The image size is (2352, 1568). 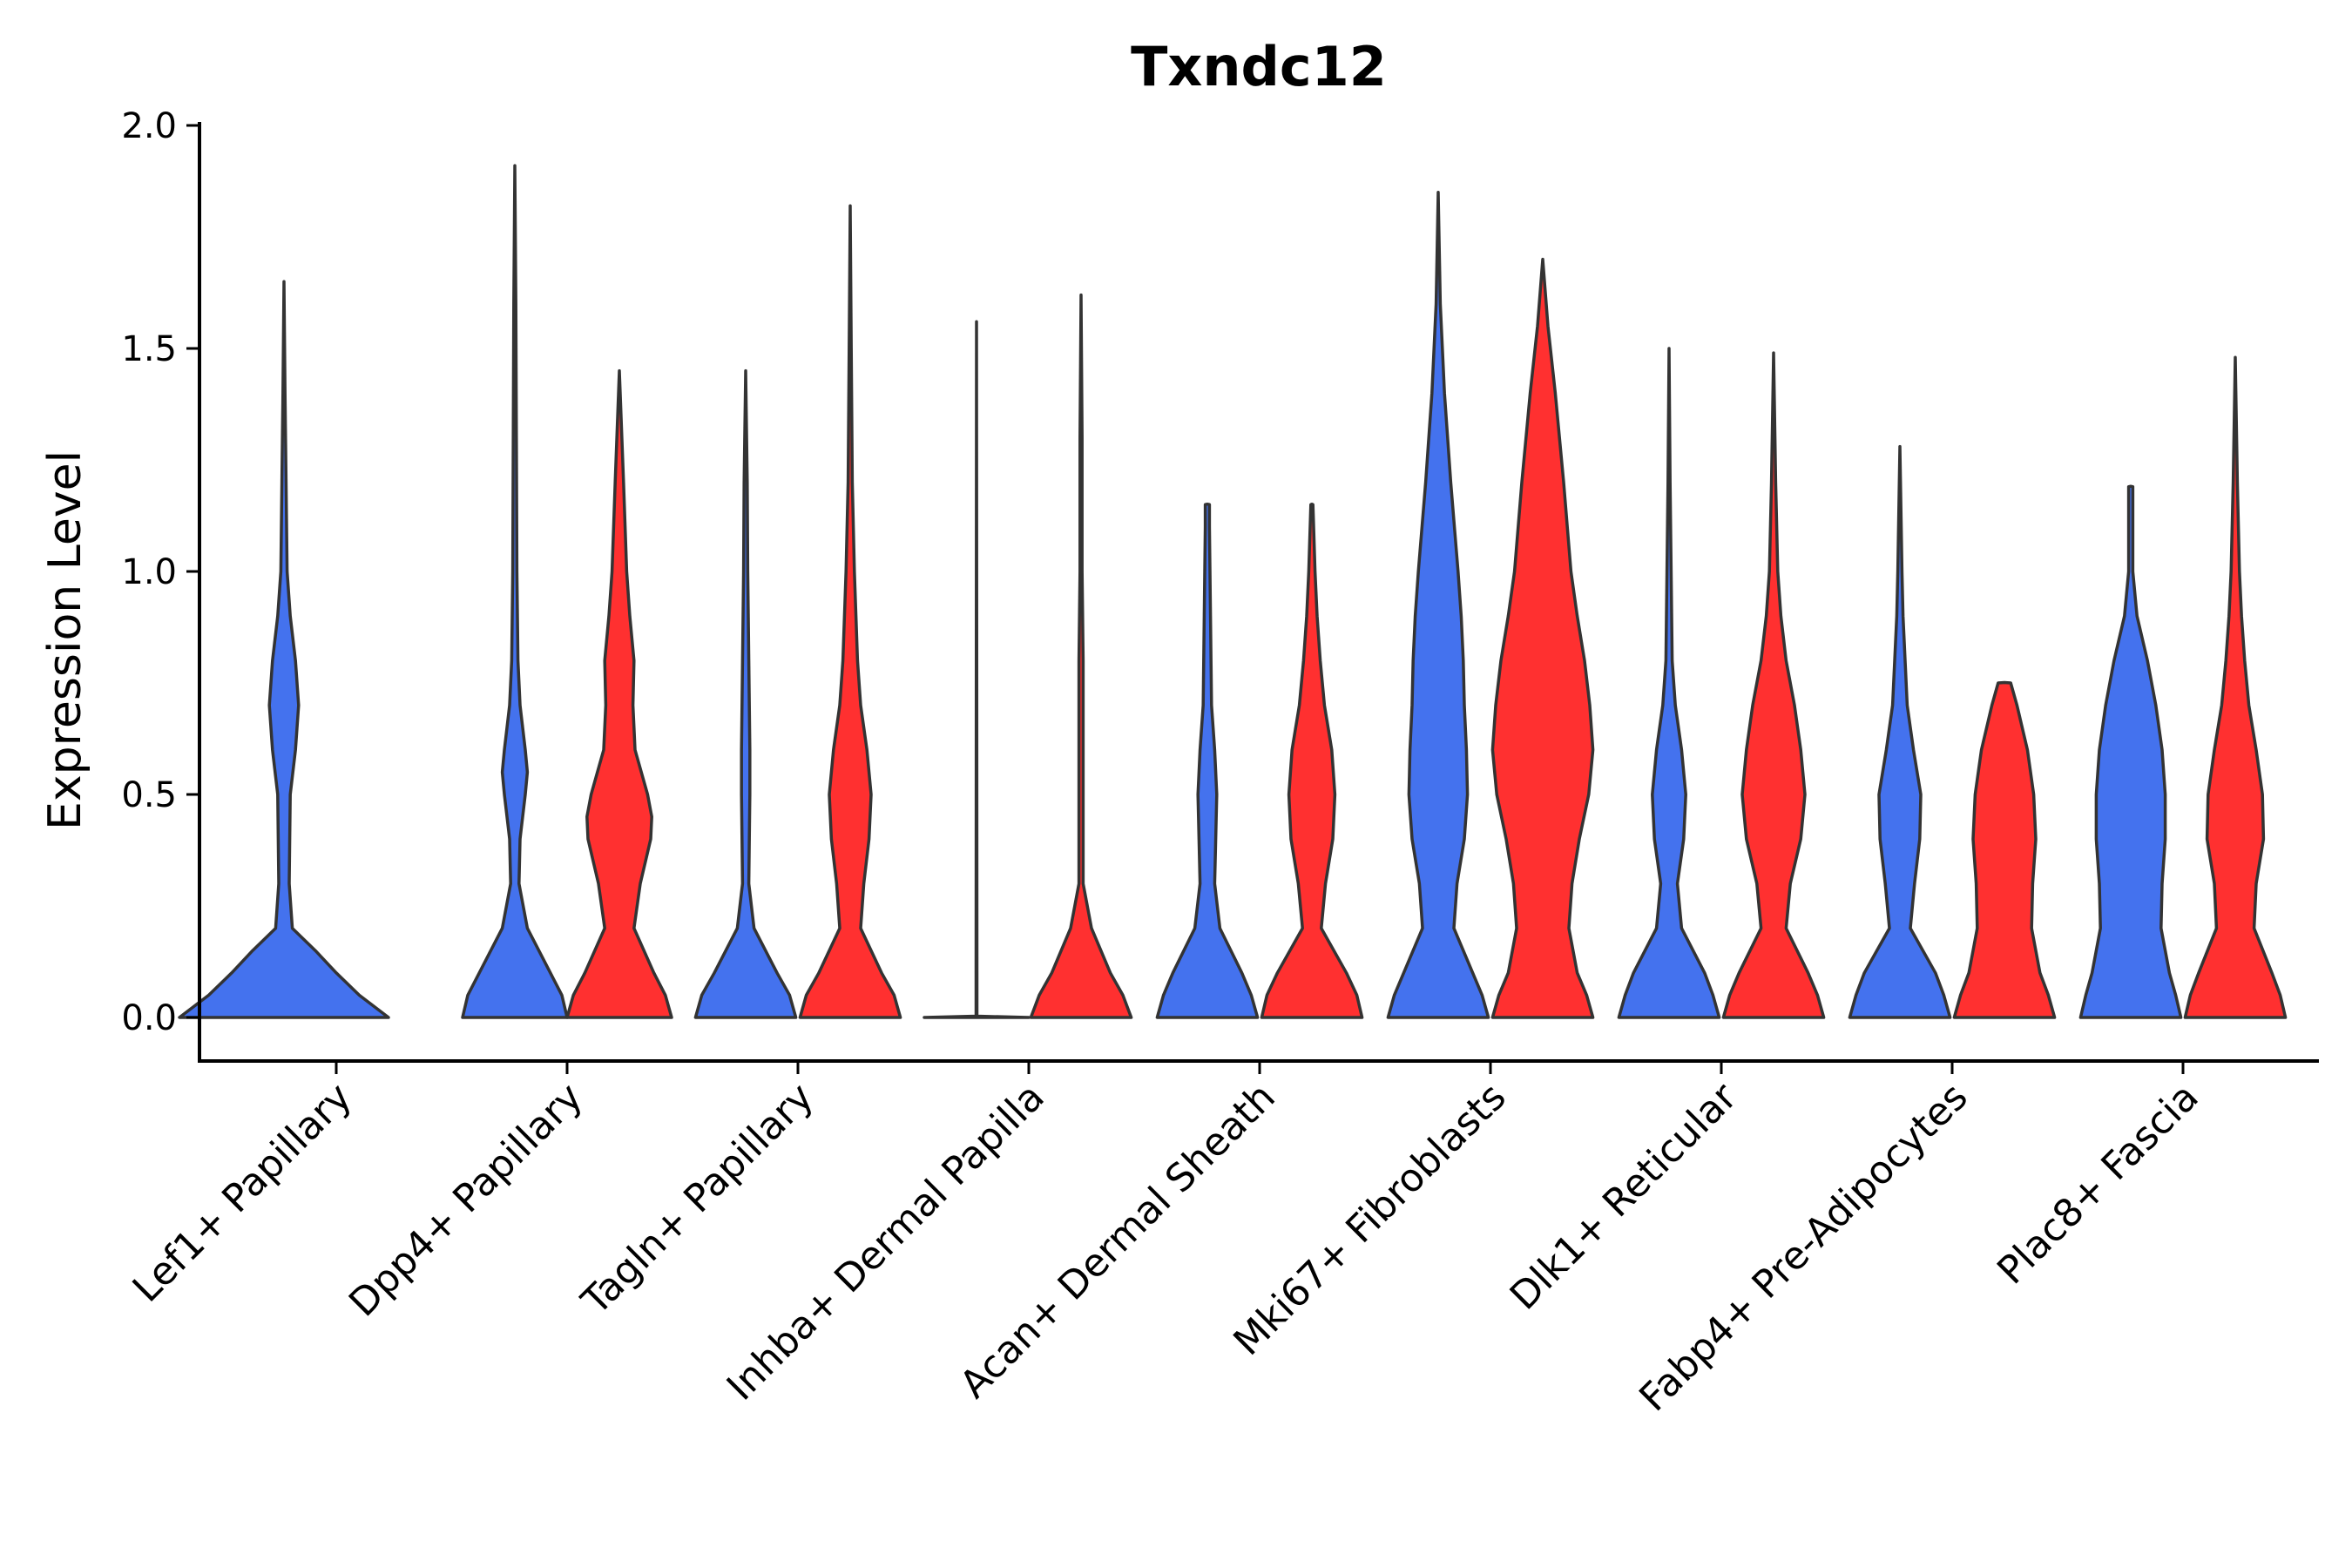 What do you see at coordinates (1669, 683) in the screenshot?
I see `violin-dlk1-reticular-group1` at bounding box center [1669, 683].